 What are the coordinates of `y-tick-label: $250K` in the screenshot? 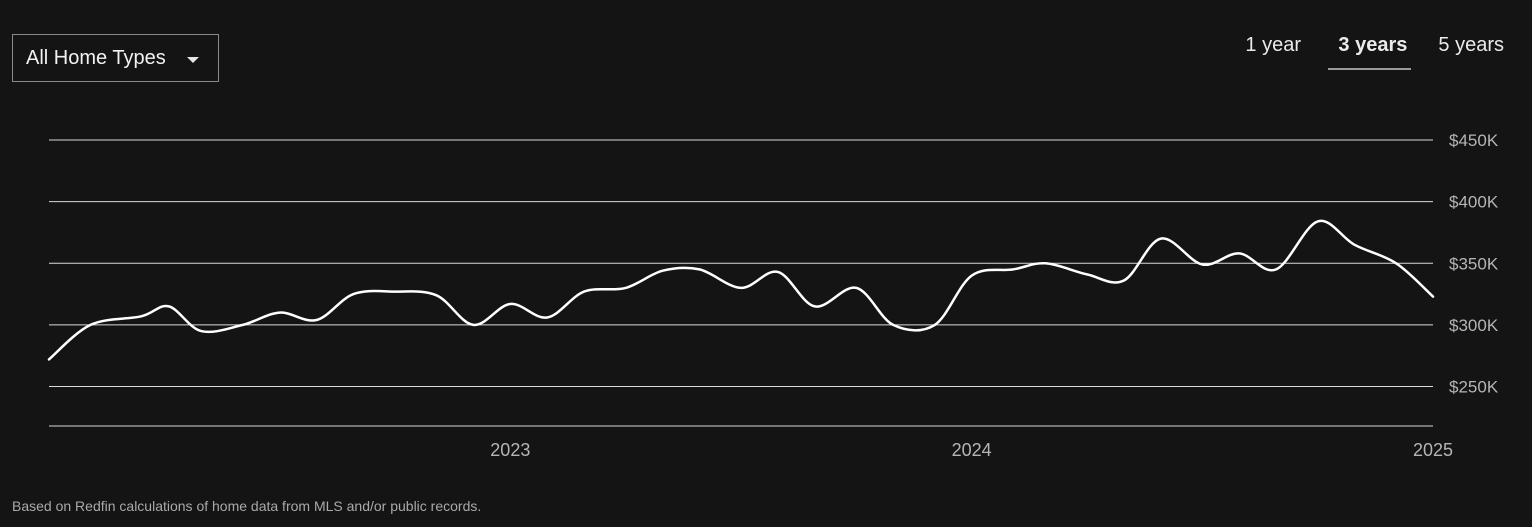 It's located at (1474, 387).